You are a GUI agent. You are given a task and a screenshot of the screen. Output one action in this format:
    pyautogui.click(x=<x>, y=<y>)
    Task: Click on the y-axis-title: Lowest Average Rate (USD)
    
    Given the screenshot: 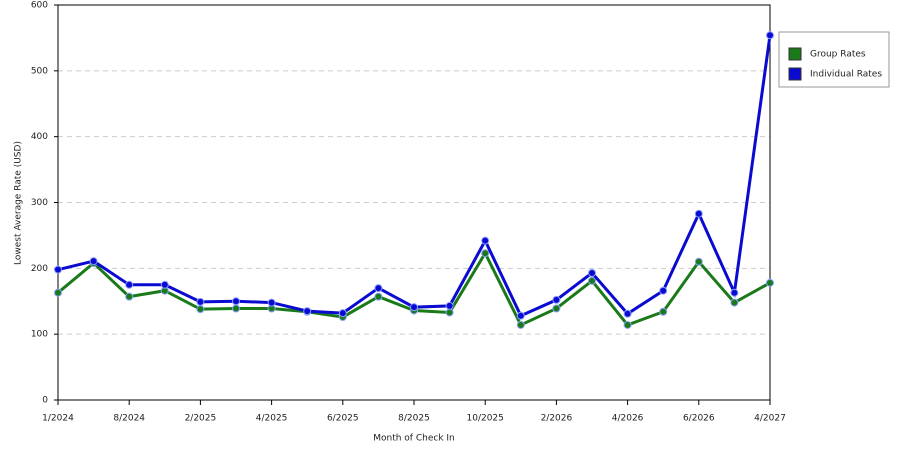 What is the action you would take?
    pyautogui.click(x=19, y=203)
    